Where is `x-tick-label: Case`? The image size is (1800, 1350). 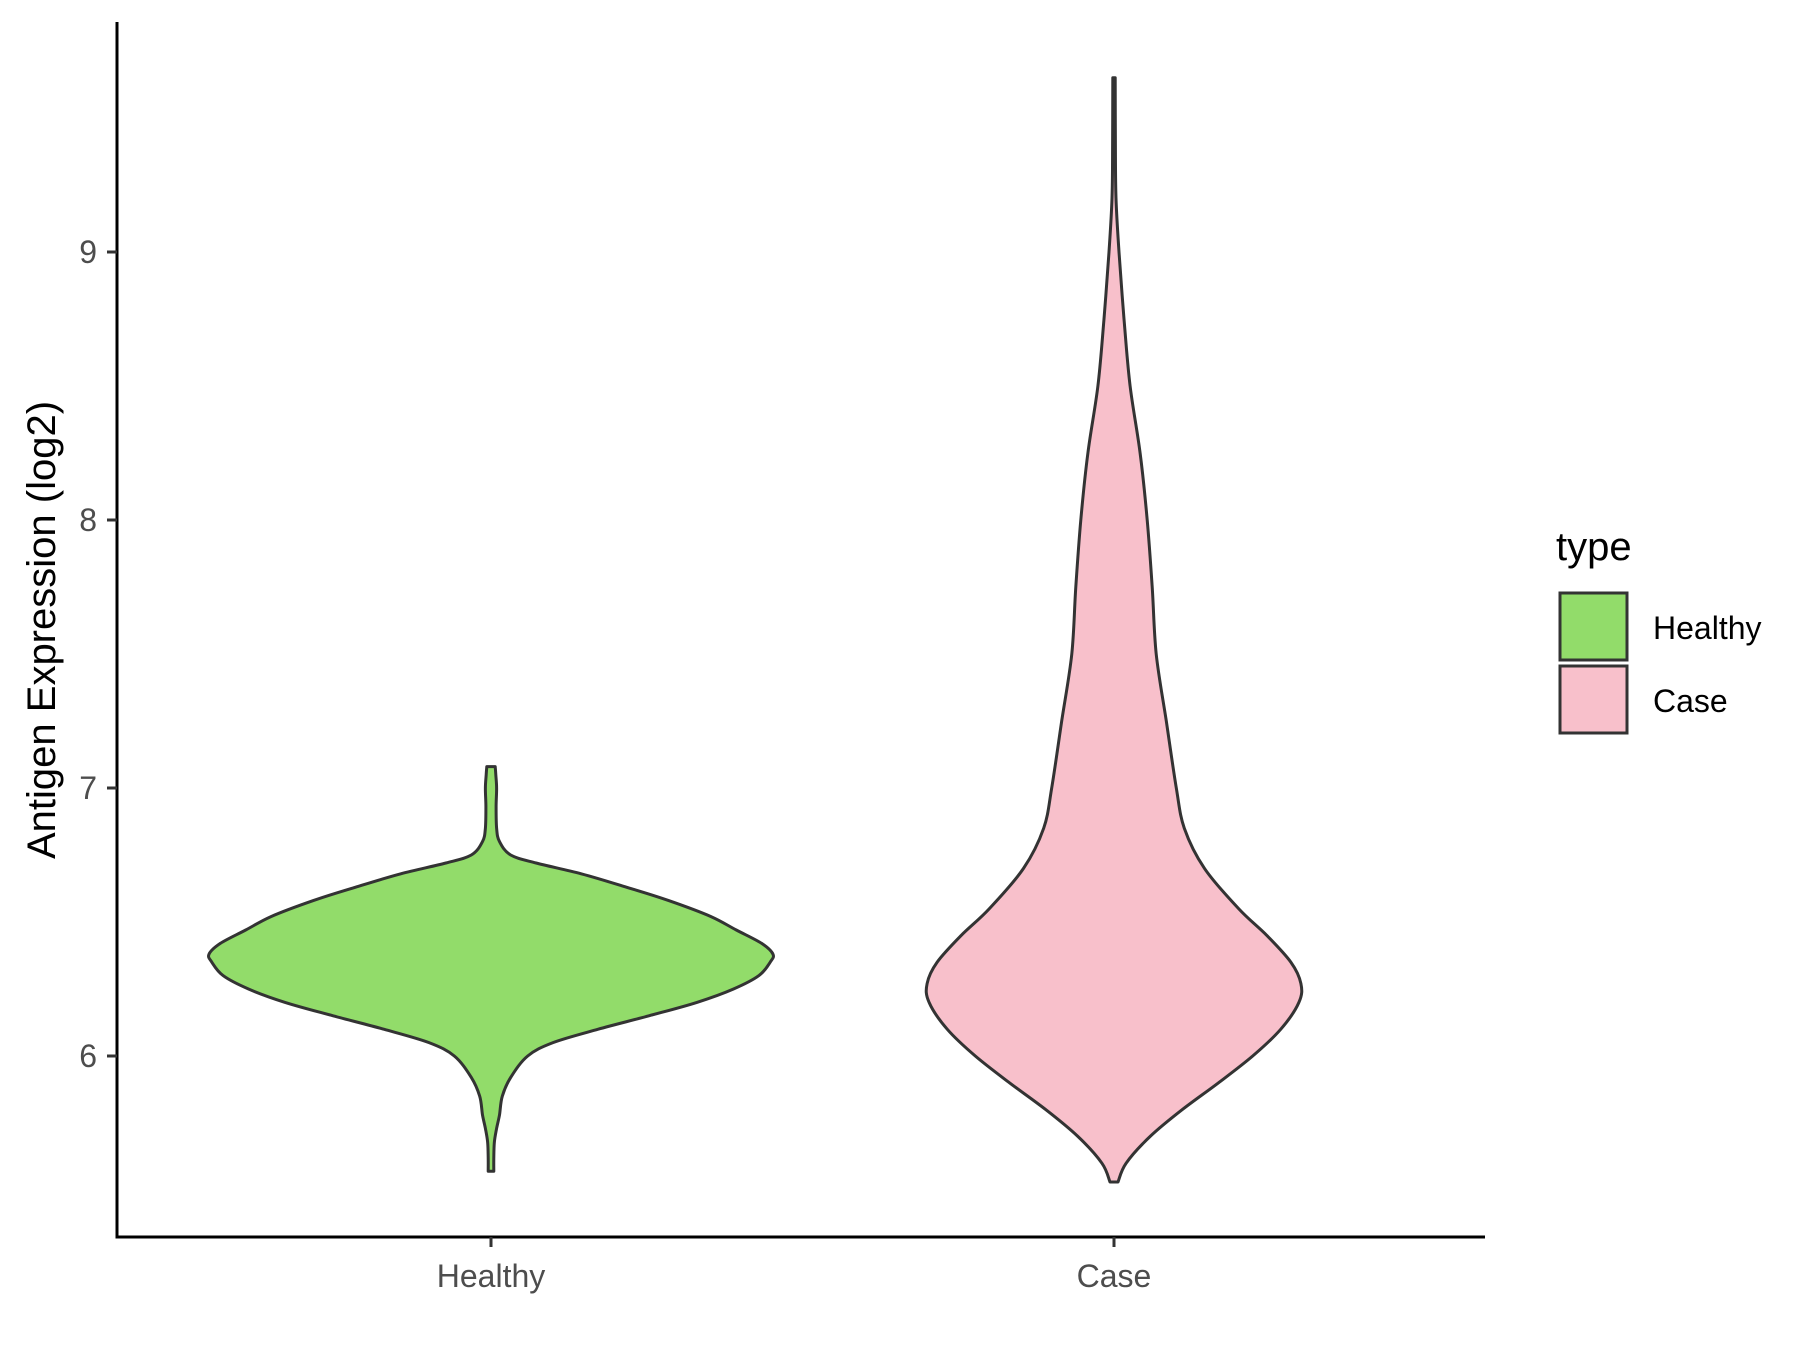
x-tick-label: Case is located at coordinates (1114, 1276).